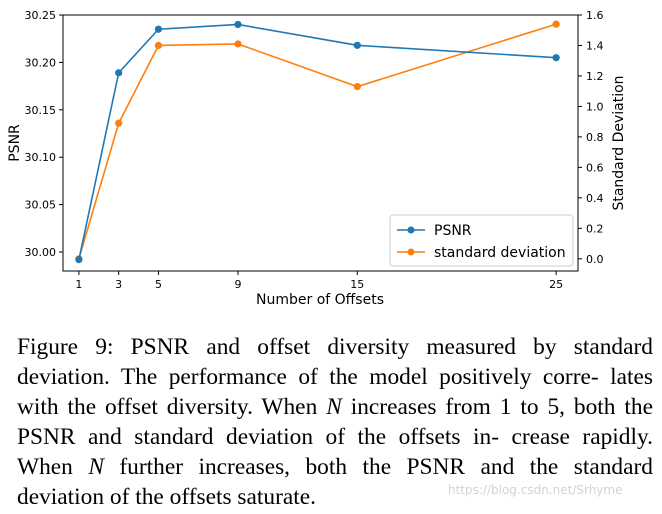 This screenshot has width=662, height=514. What do you see at coordinates (15, 143) in the screenshot?
I see `y-axis-title-left: PSNR` at bounding box center [15, 143].